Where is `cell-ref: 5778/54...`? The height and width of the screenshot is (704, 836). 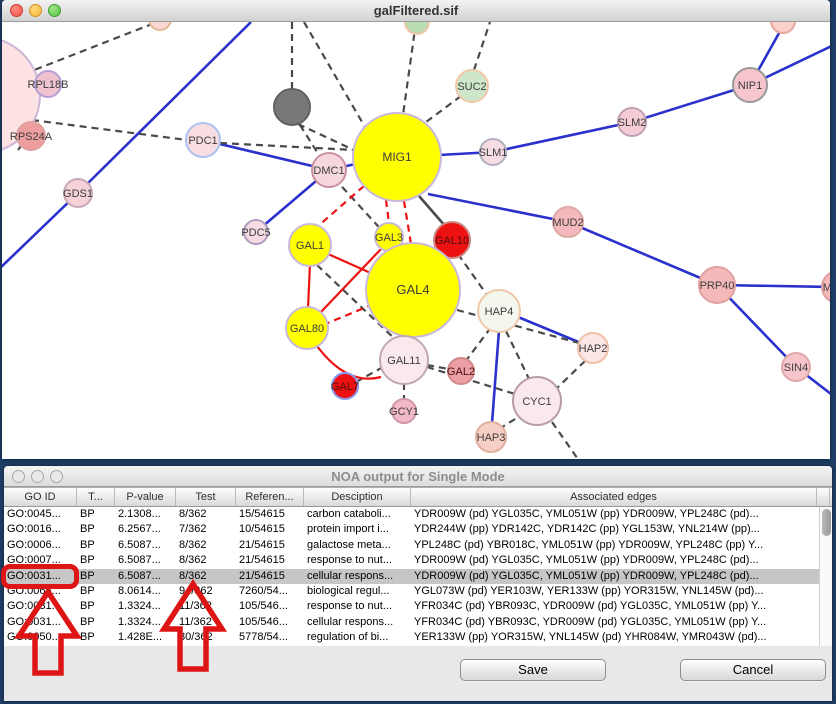 cell-ref: 5778/54... is located at coordinates (263, 637).